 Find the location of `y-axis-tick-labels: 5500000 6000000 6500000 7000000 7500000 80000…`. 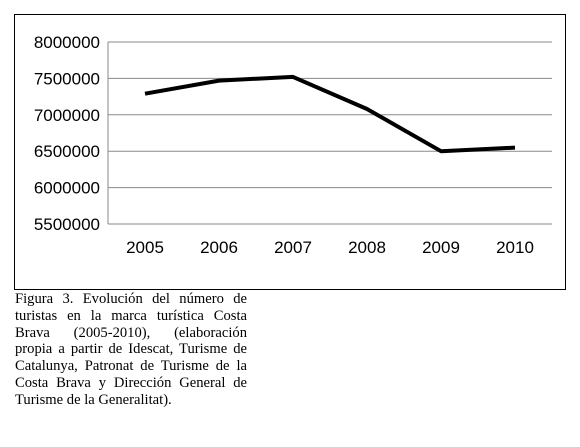

y-axis-tick-labels: 5500000 6000000 6500000 7000000 7500000 80000… is located at coordinates (67, 133).